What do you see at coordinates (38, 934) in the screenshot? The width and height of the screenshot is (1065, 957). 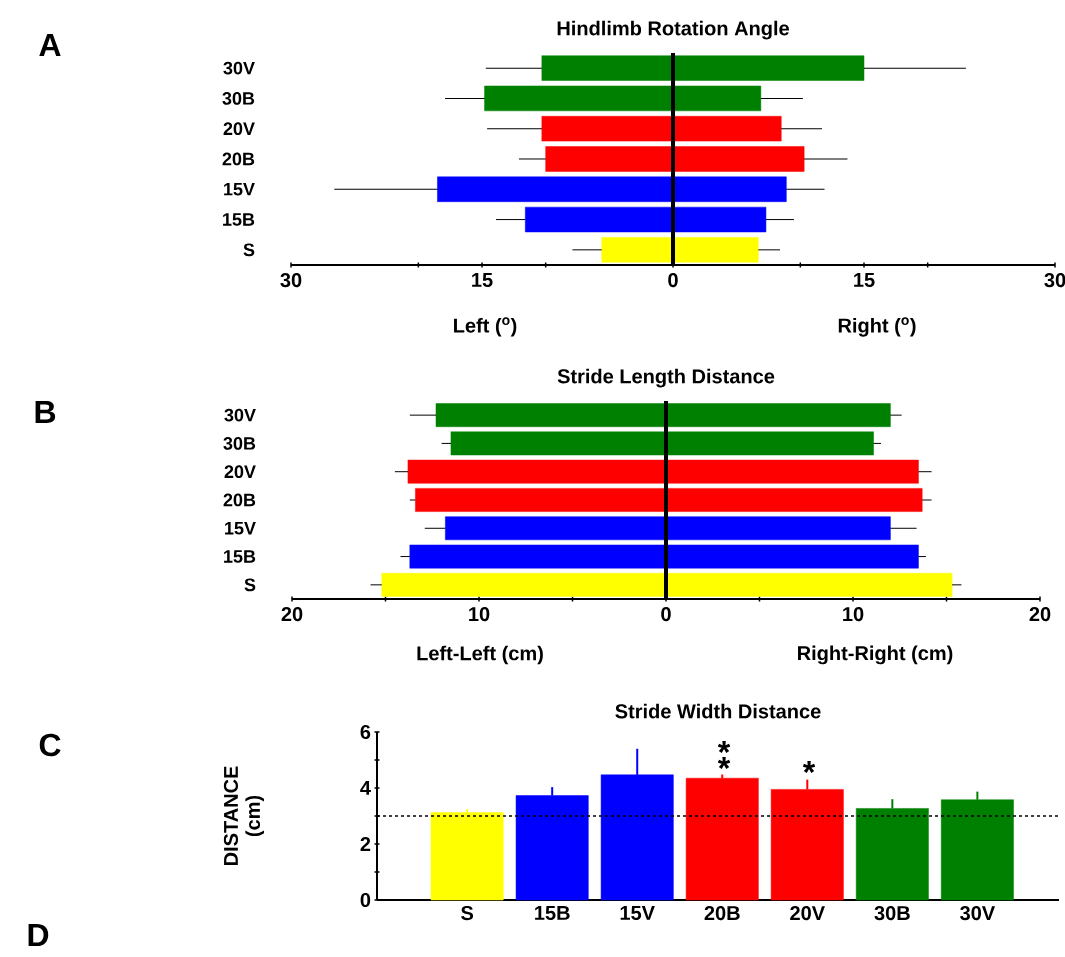 I see `text: D` at bounding box center [38, 934].